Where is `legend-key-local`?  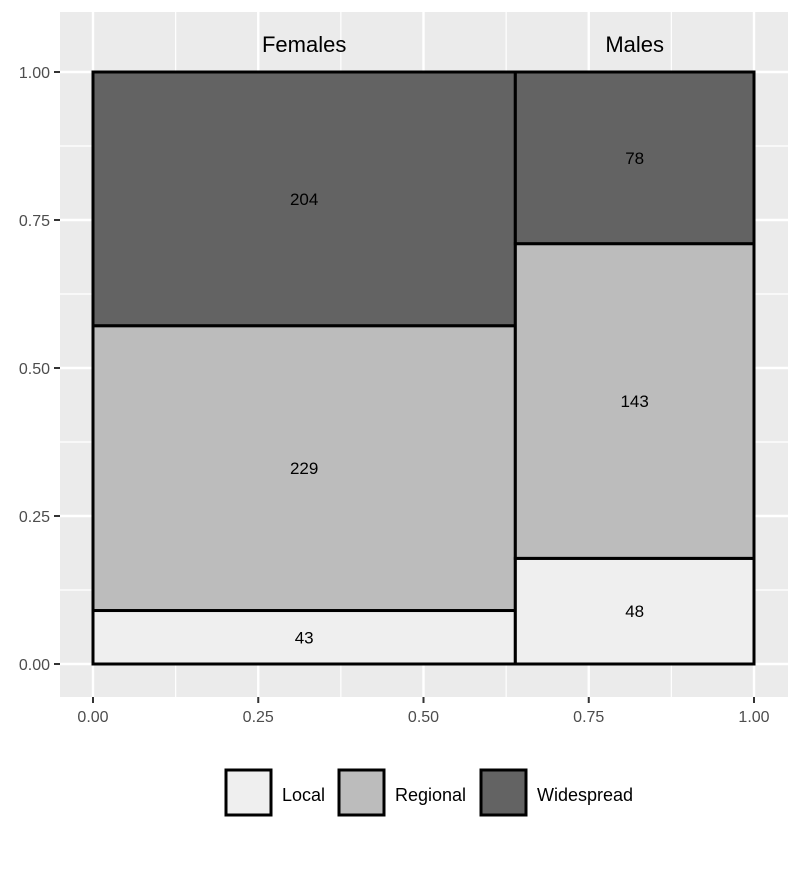 legend-key-local is located at coordinates (248, 792).